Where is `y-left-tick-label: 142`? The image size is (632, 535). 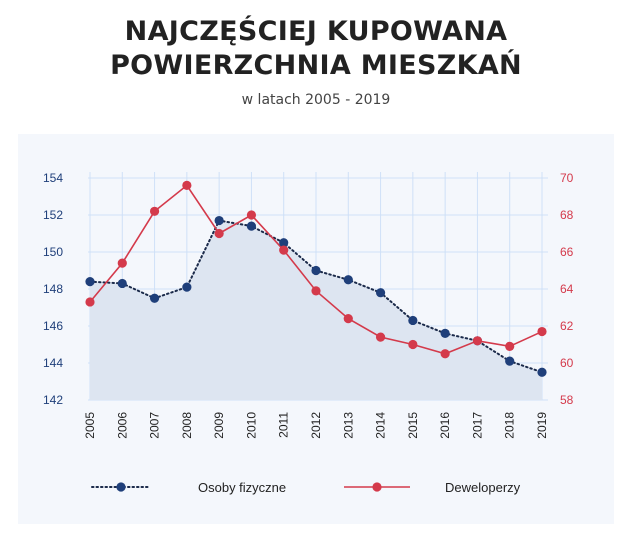
y-left-tick-label: 142 is located at coordinates (53, 400).